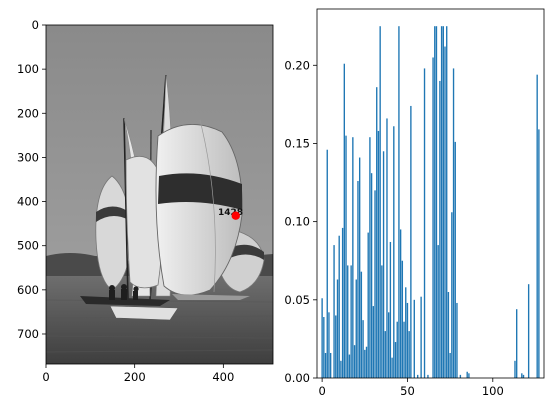 This screenshot has height=413, width=552. What do you see at coordinates (28, 157) in the screenshot?
I see `photo-y-tick-label: 300` at bounding box center [28, 157].